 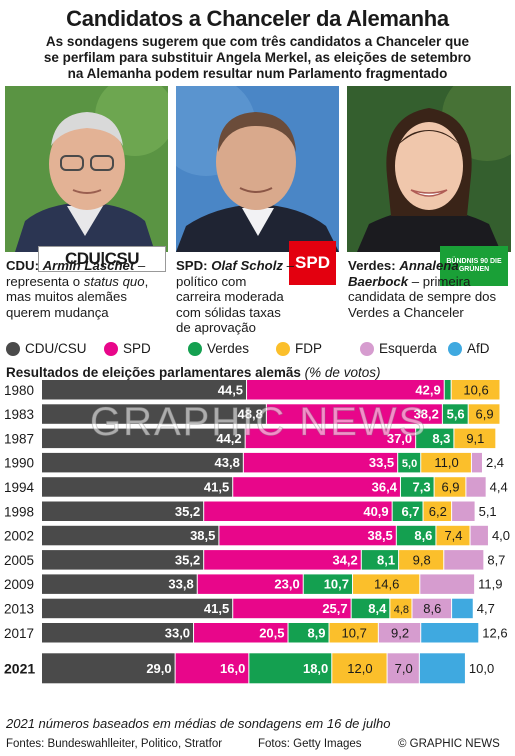 I want to click on value-label-esquerda: 8,6, so click(x=432, y=608).